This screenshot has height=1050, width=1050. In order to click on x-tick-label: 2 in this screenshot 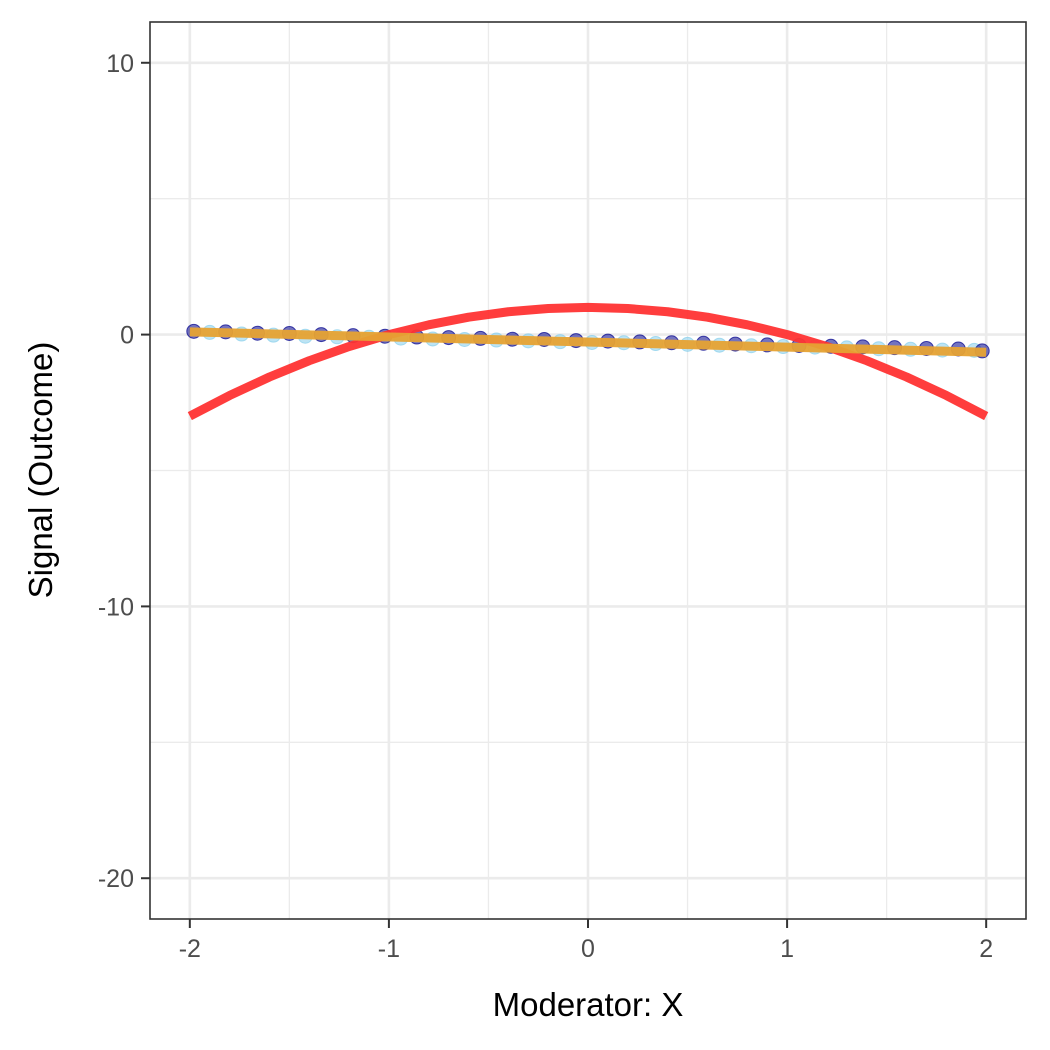, I will do `click(986, 949)`.